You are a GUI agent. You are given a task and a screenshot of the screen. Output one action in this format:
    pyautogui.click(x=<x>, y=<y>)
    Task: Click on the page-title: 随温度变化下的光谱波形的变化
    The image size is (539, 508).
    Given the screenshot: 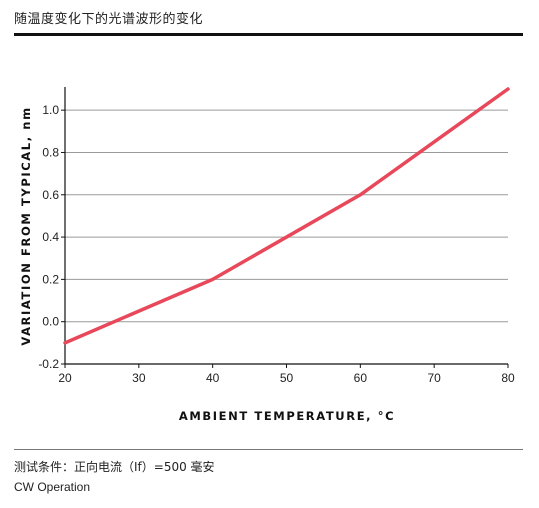 What is the action you would take?
    pyautogui.click(x=109, y=19)
    